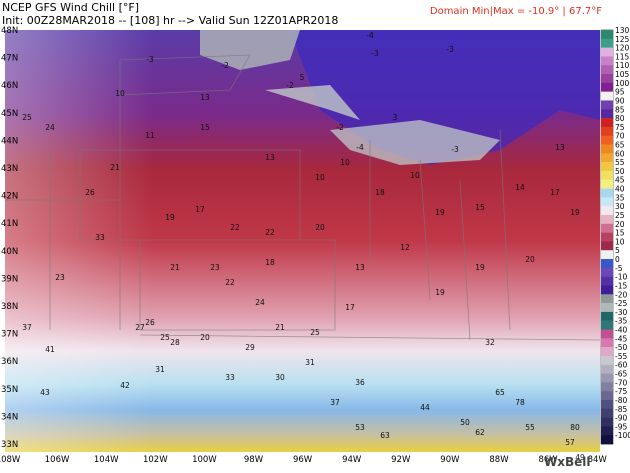  Describe the element at coordinates (155, 460) in the screenshot. I see `lon-label: 102W` at that location.